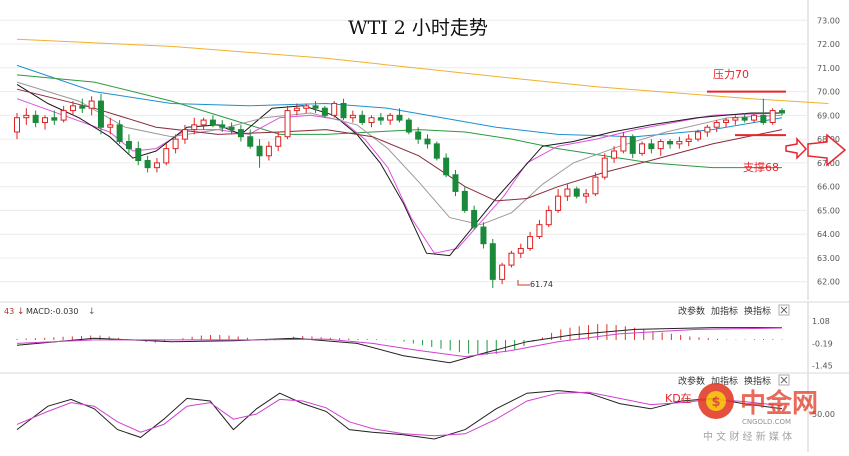  I want to click on resistance-label: 压力70, so click(731, 74).